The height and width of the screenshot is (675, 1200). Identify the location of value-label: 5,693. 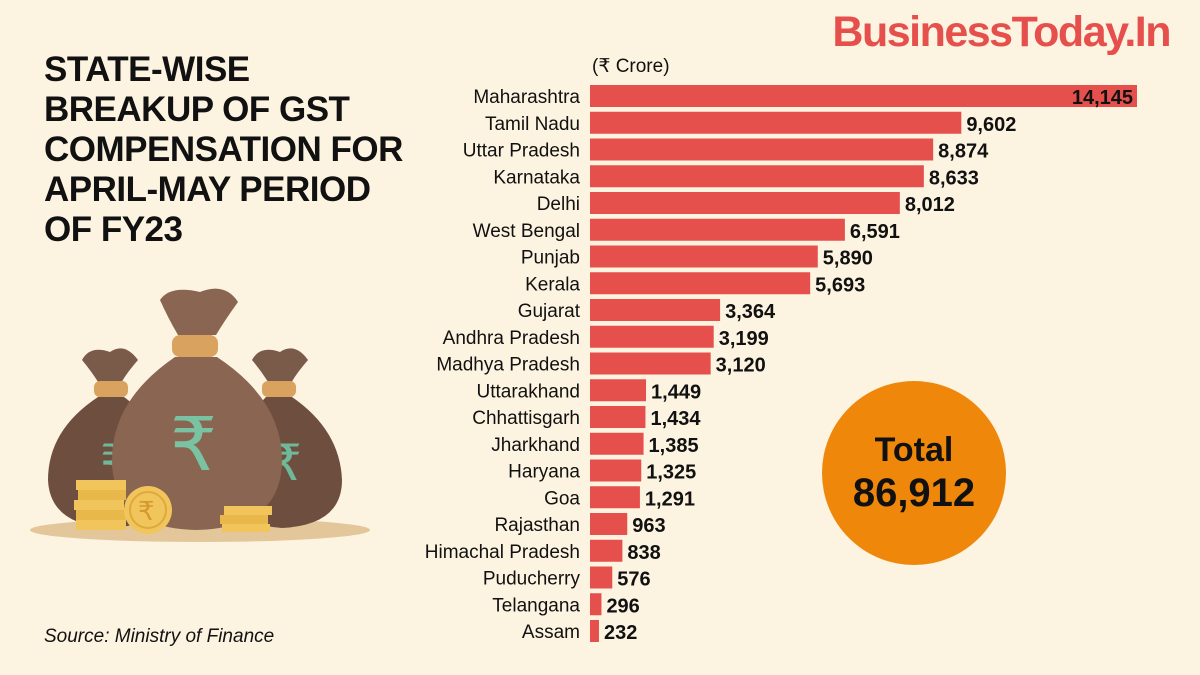
(840, 285).